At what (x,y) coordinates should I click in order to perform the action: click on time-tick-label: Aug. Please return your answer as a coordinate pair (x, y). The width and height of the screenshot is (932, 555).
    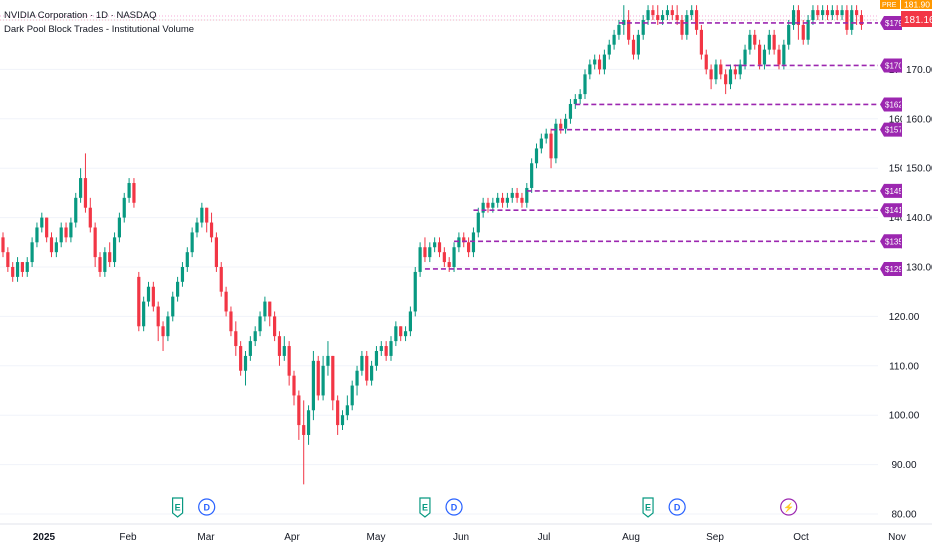
    Looking at the image, I should click on (631, 537).